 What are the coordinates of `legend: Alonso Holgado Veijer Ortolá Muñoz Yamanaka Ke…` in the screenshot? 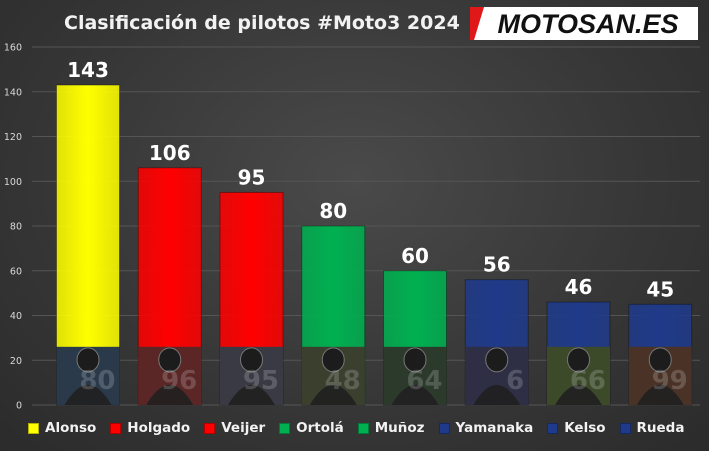 It's located at (368, 428).